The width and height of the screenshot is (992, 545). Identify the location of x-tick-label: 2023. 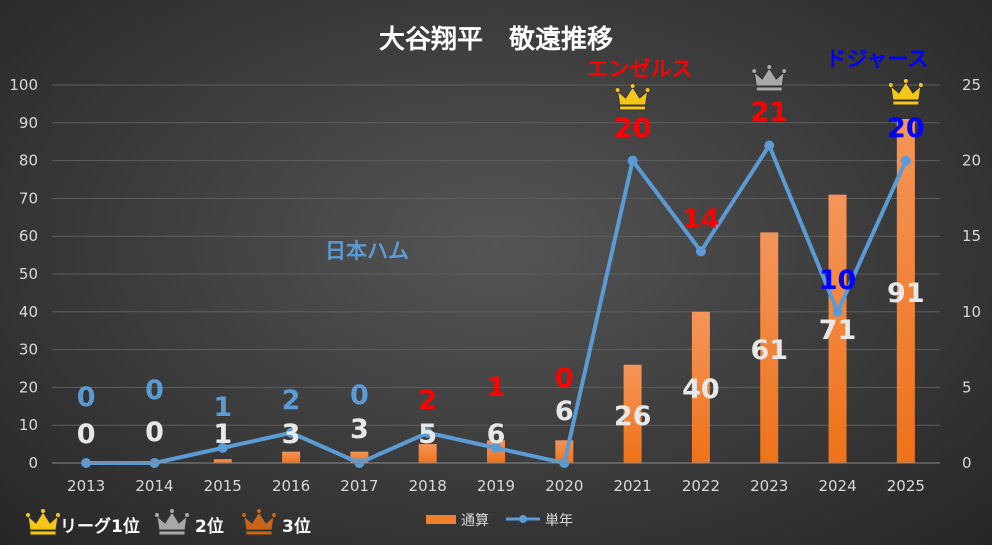
(769, 486).